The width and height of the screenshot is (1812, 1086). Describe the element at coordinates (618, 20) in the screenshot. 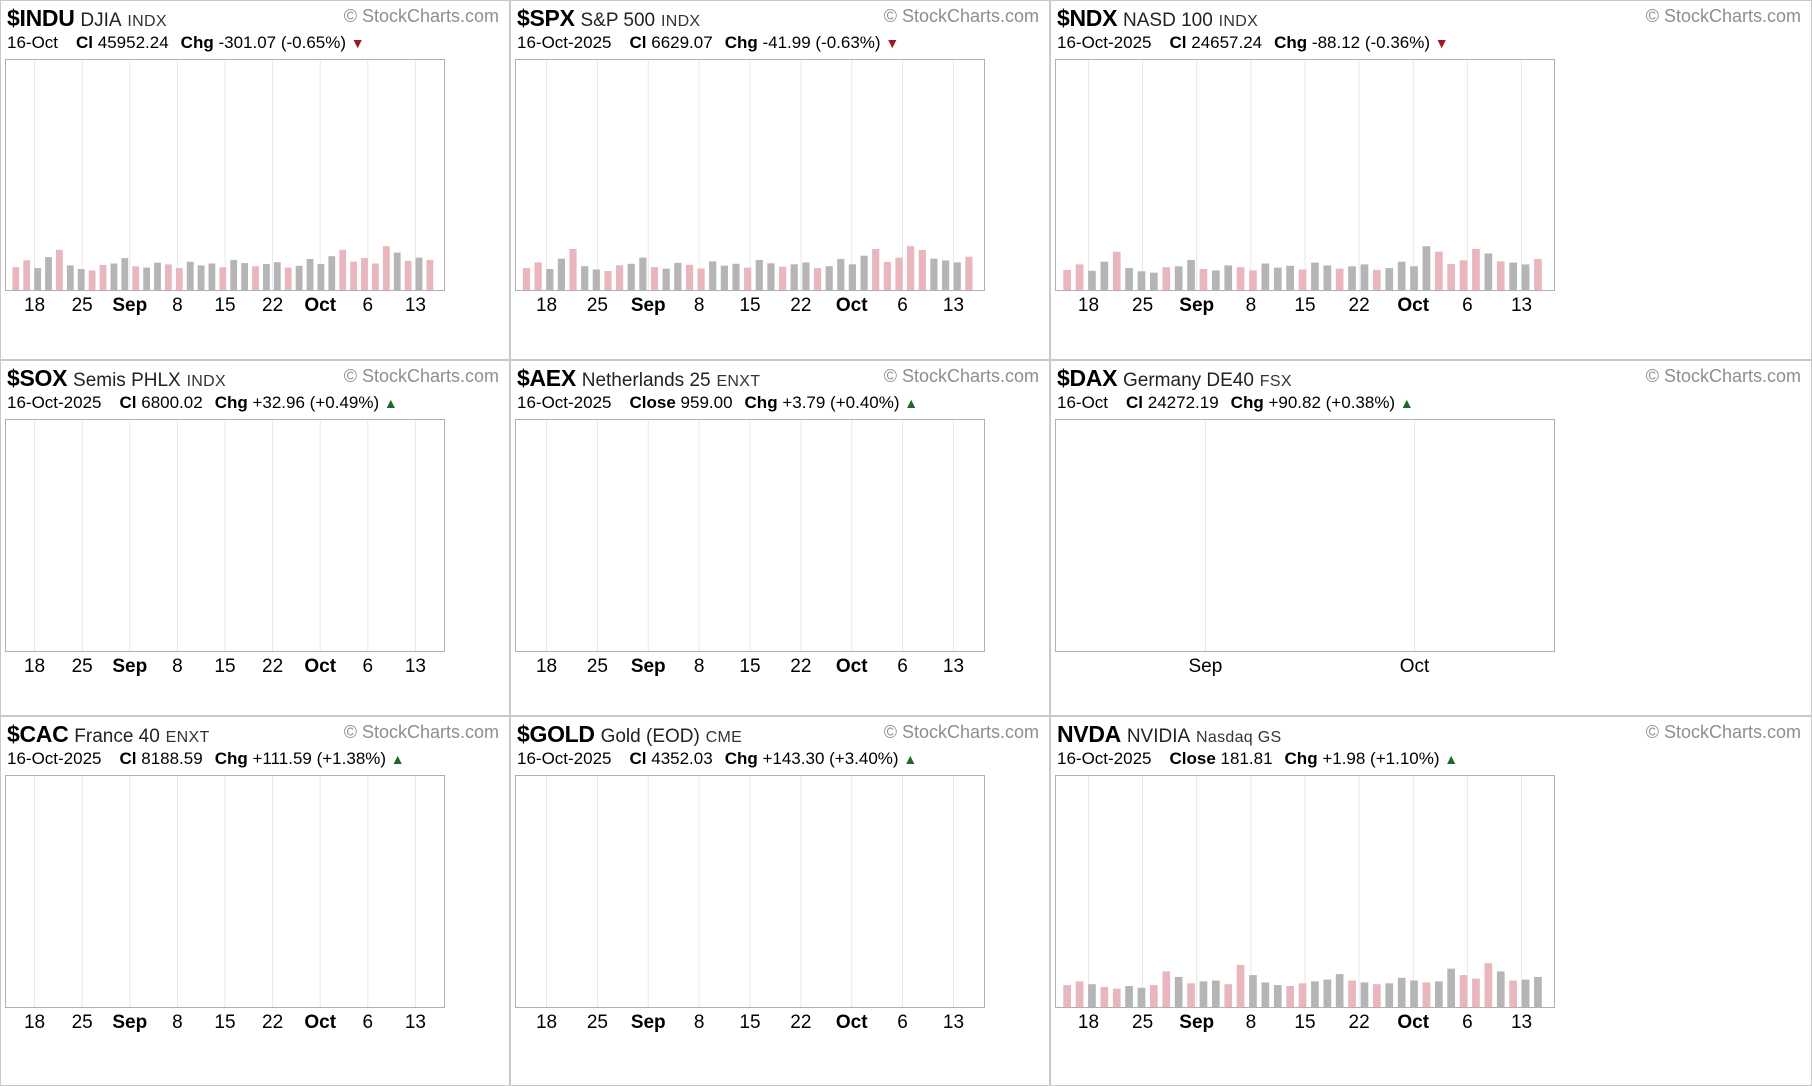

I see `symbol-description: S&P 500` at that location.